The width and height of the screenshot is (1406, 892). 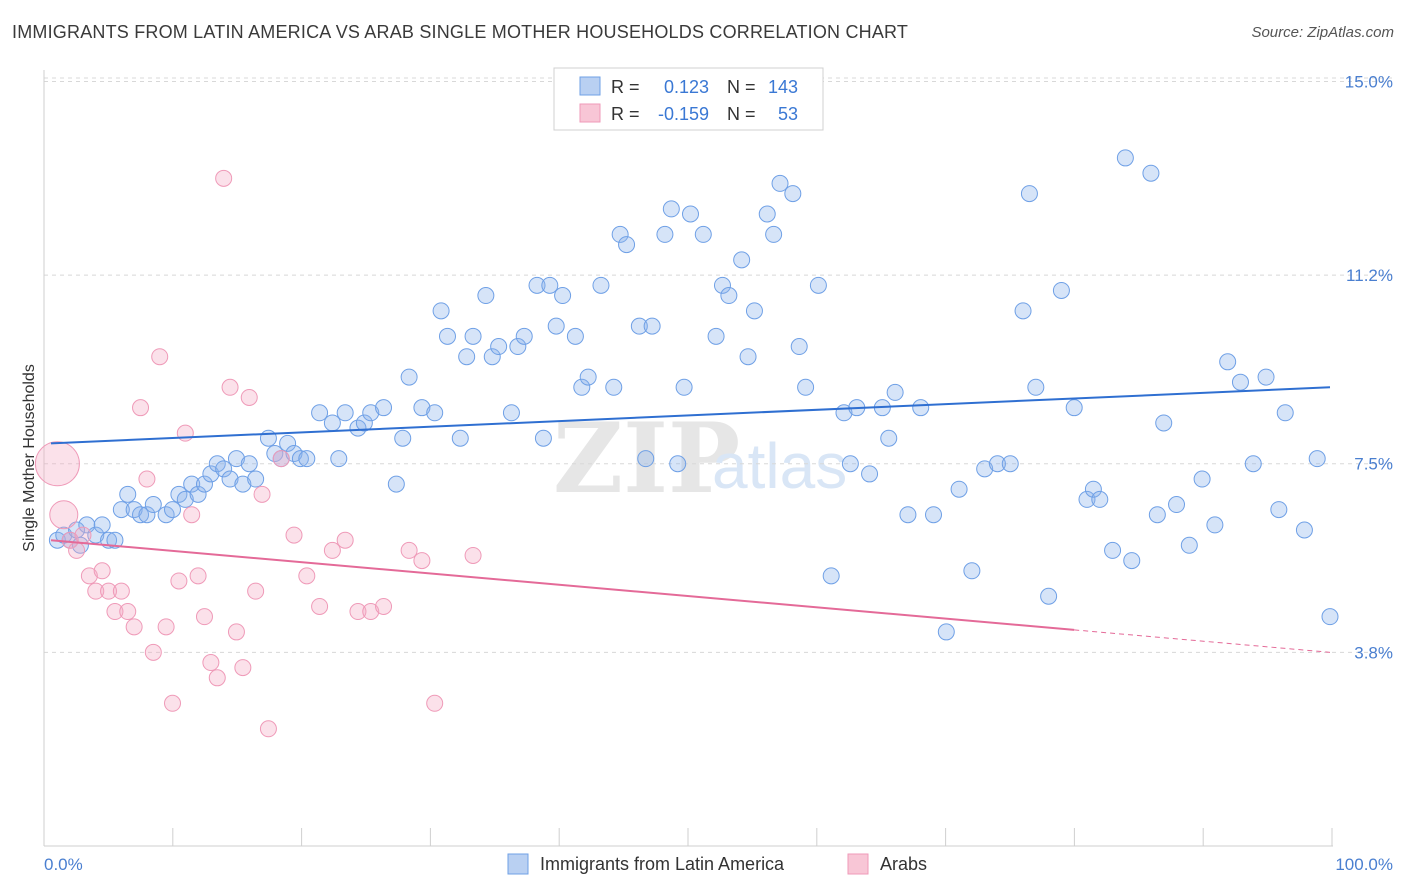 I want to click on legend-r-label-1: R =, so click(x=625, y=87).